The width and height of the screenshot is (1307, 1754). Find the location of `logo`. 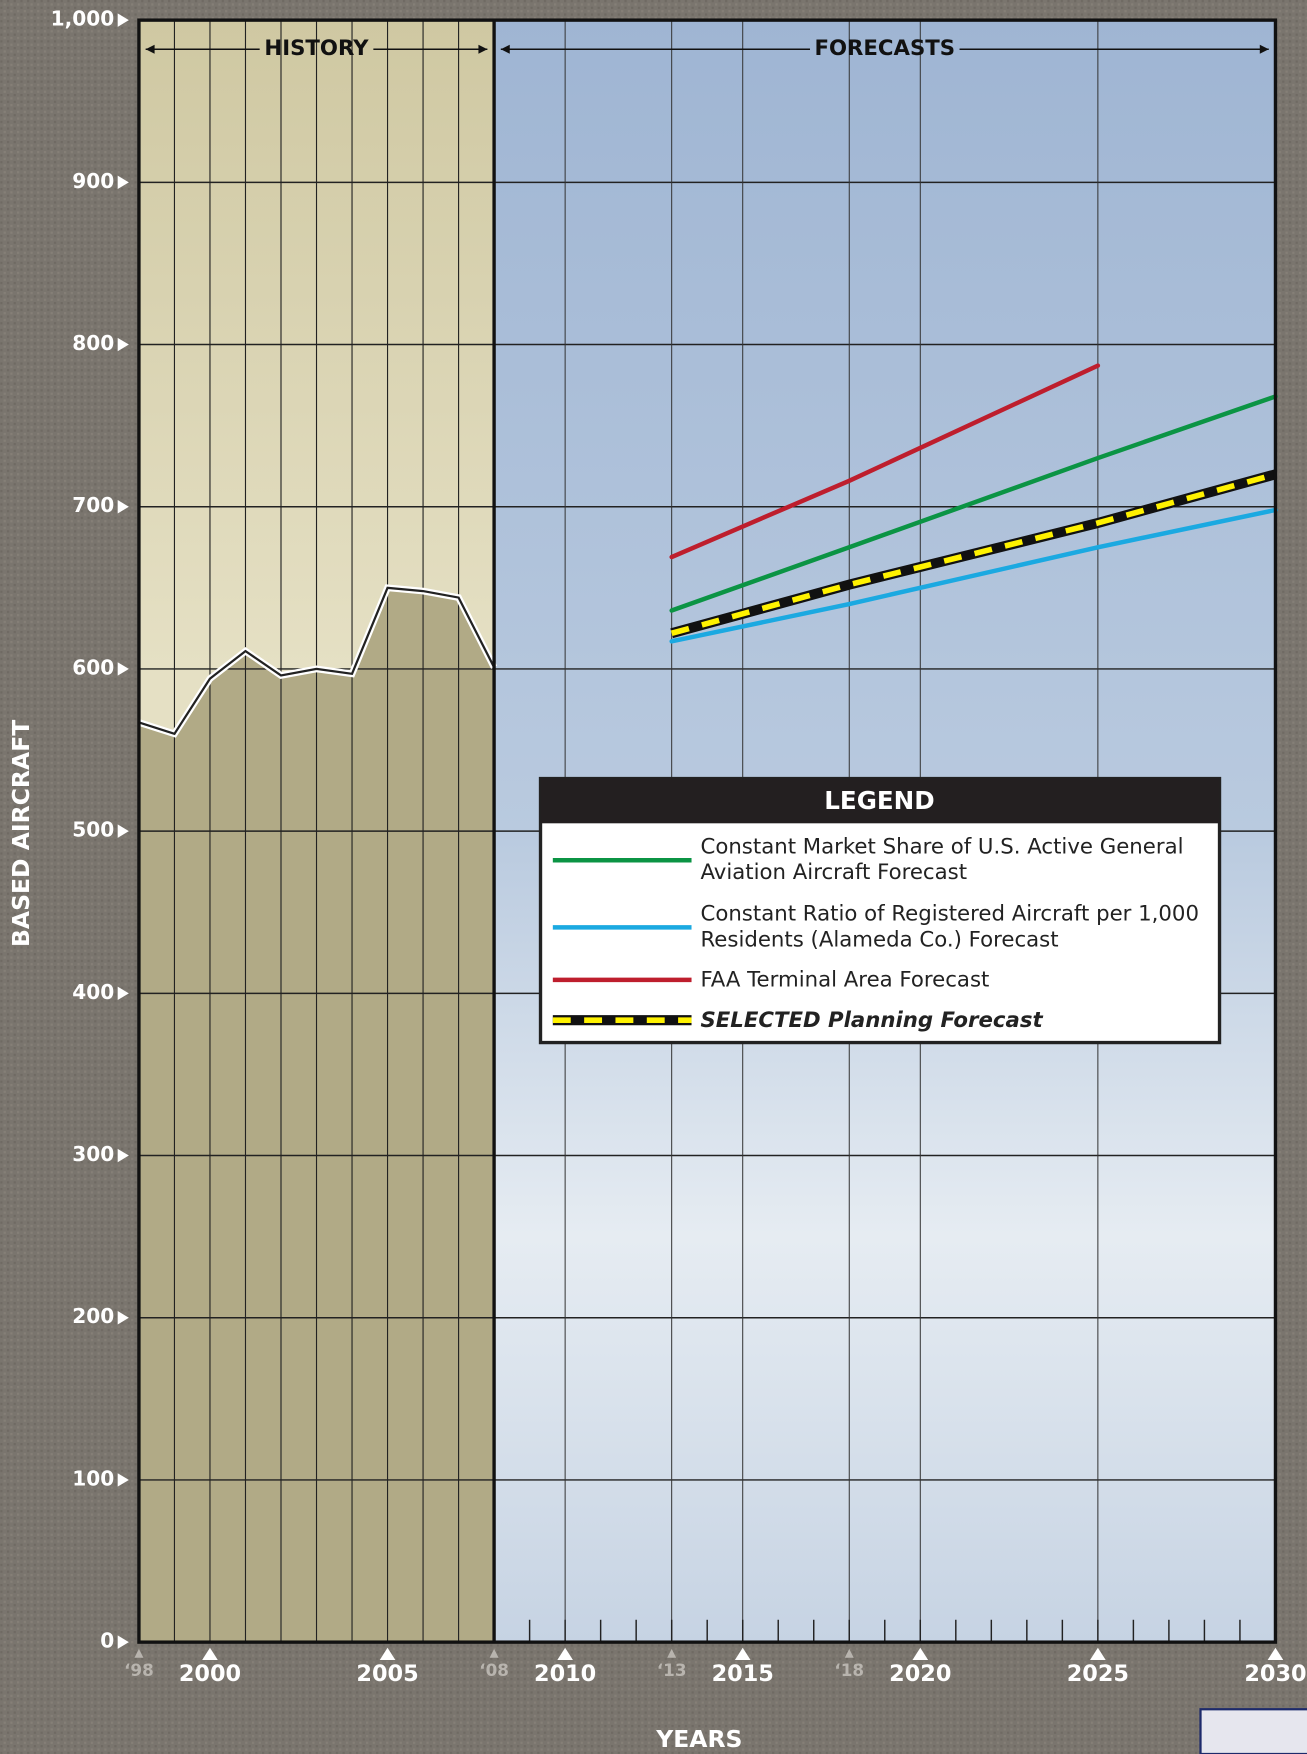

logo is located at coordinates (1253, 1731).